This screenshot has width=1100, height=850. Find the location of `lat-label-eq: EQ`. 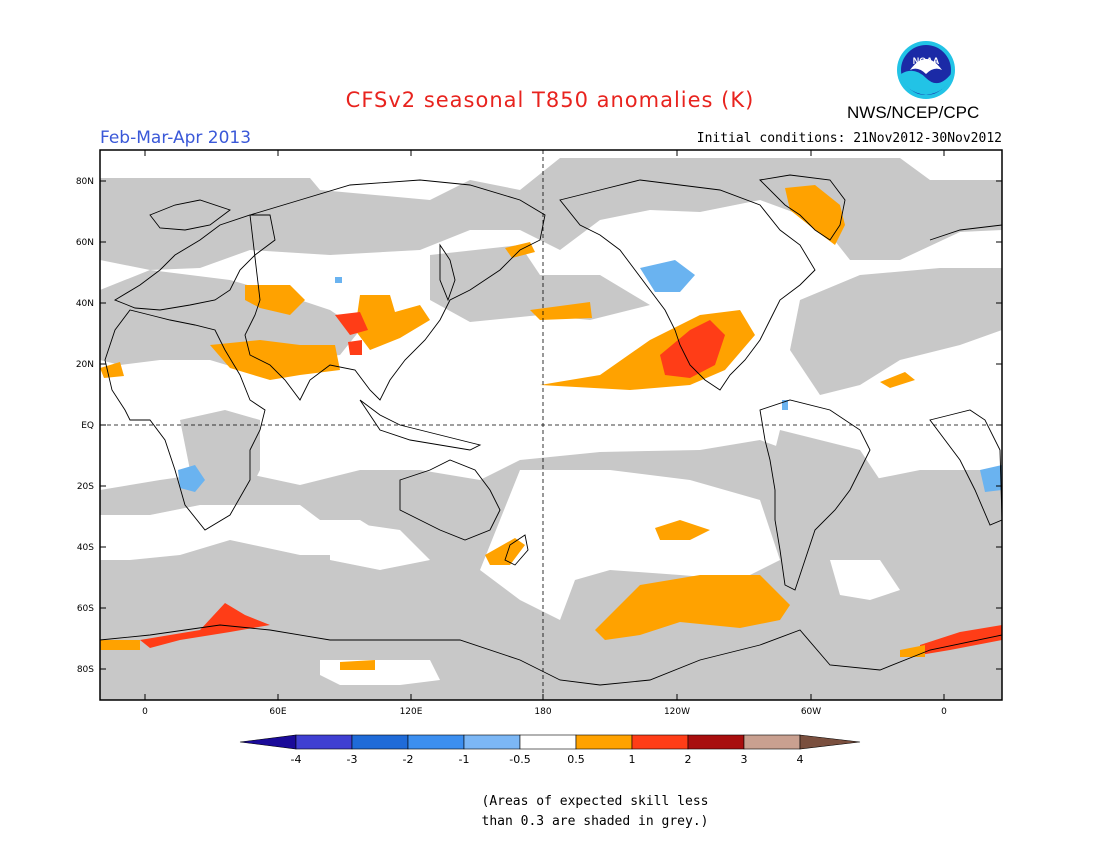

lat-label-eq: EQ is located at coordinates (87, 426).